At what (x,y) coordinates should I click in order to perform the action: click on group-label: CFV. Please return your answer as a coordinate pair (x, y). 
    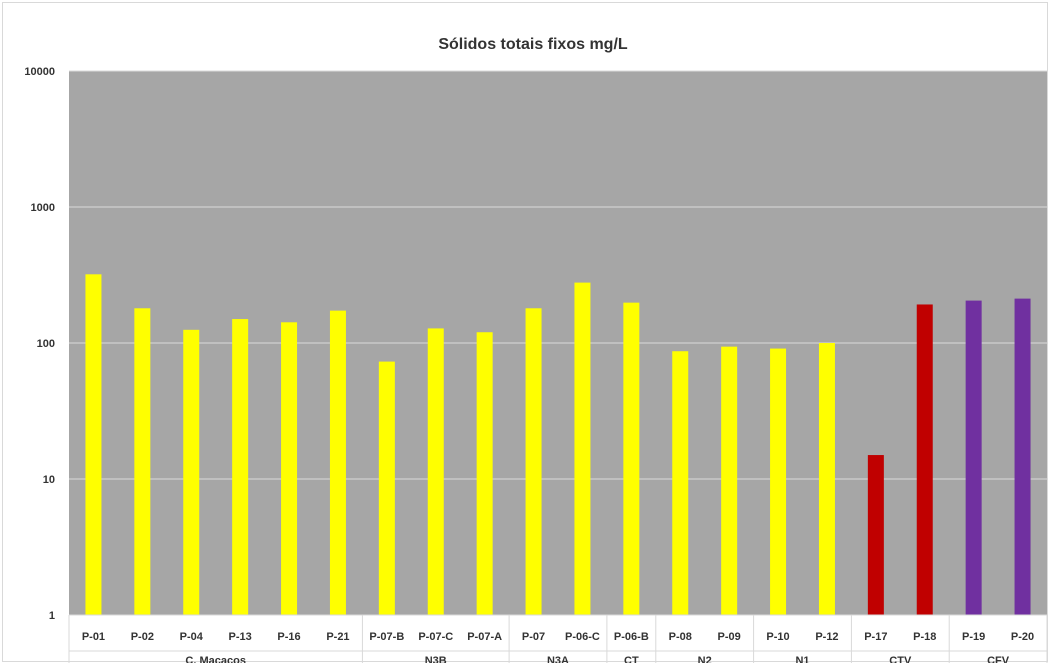
    Looking at the image, I should click on (998, 659).